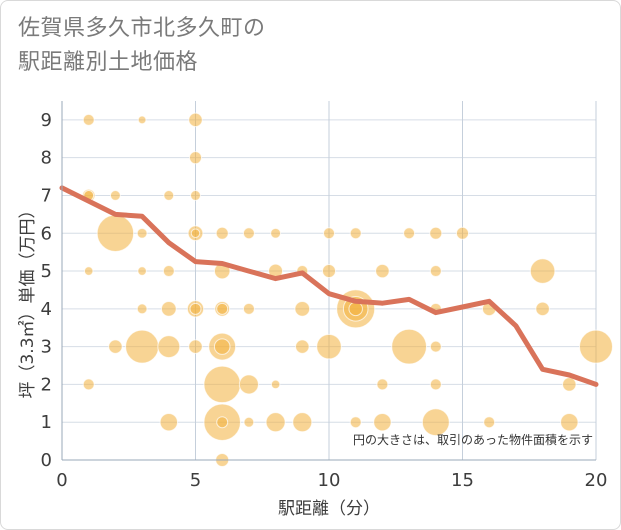  Describe the element at coordinates (46, 384) in the screenshot. I see `y-tick-label: 2` at that location.